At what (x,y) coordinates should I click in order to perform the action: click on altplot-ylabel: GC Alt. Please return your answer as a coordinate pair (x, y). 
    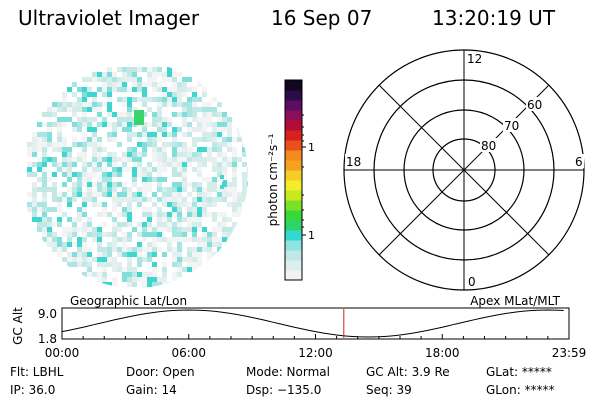
    Looking at the image, I should click on (18, 326).